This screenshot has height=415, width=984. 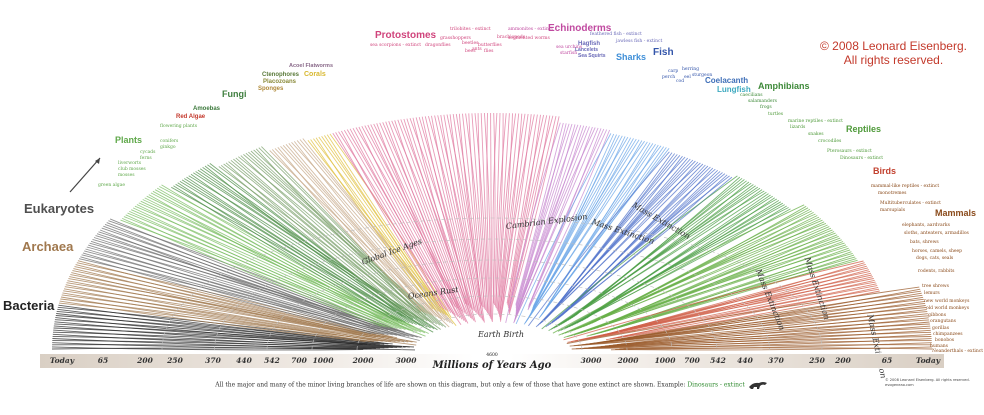 I want to click on dinosaur-icon, so click(x=758, y=385).